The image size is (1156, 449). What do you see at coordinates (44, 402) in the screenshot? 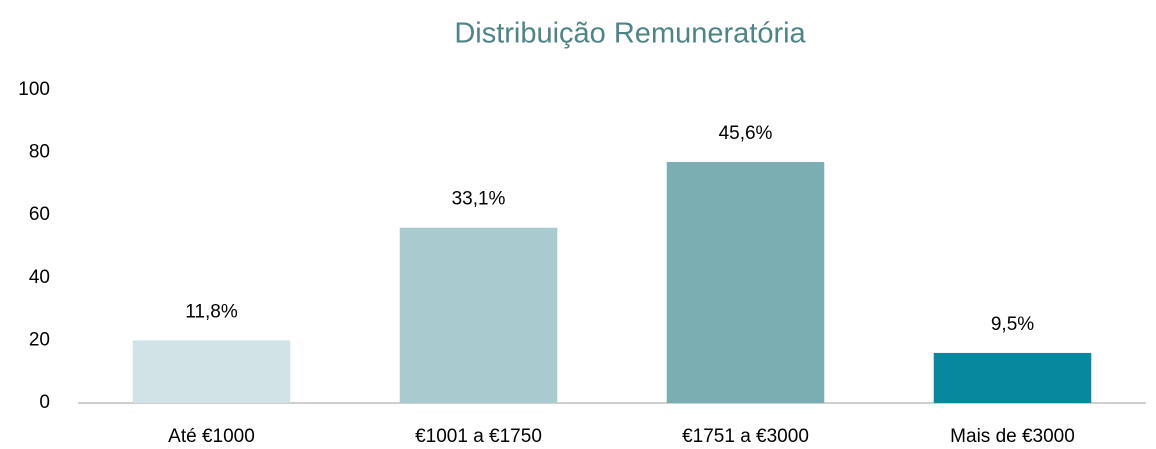
I see `y-tick-label: 0` at bounding box center [44, 402].